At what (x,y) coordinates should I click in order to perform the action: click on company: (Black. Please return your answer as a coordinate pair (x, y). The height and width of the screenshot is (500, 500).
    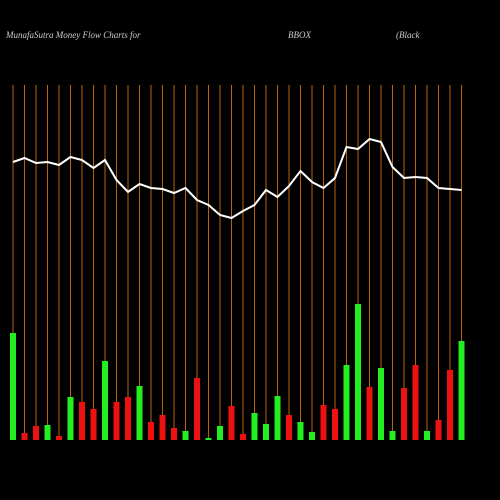
    Looking at the image, I should click on (408, 35).